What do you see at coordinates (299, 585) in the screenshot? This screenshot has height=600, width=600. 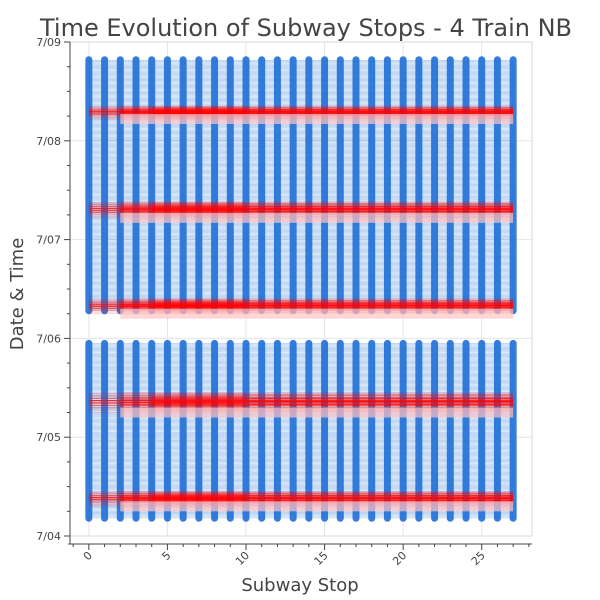 I see `x-axis-label: Subway Stop` at bounding box center [299, 585].